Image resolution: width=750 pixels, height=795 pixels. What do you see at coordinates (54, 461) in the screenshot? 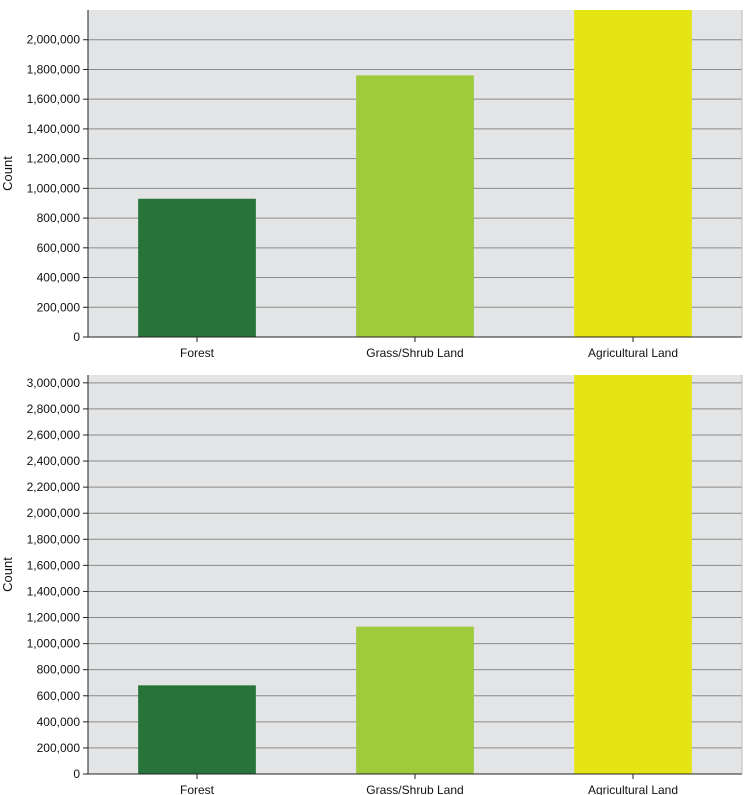
I see `y-tick-label: 2,400,000` at bounding box center [54, 461].